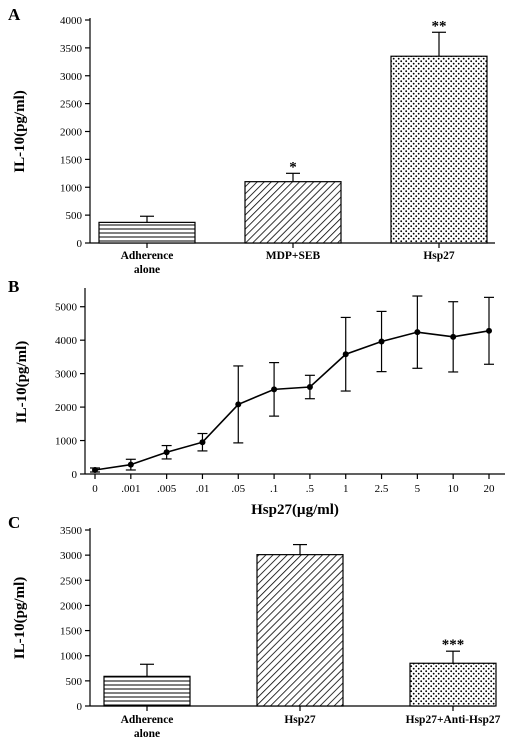  I want to click on series-line, so click(292, 400).